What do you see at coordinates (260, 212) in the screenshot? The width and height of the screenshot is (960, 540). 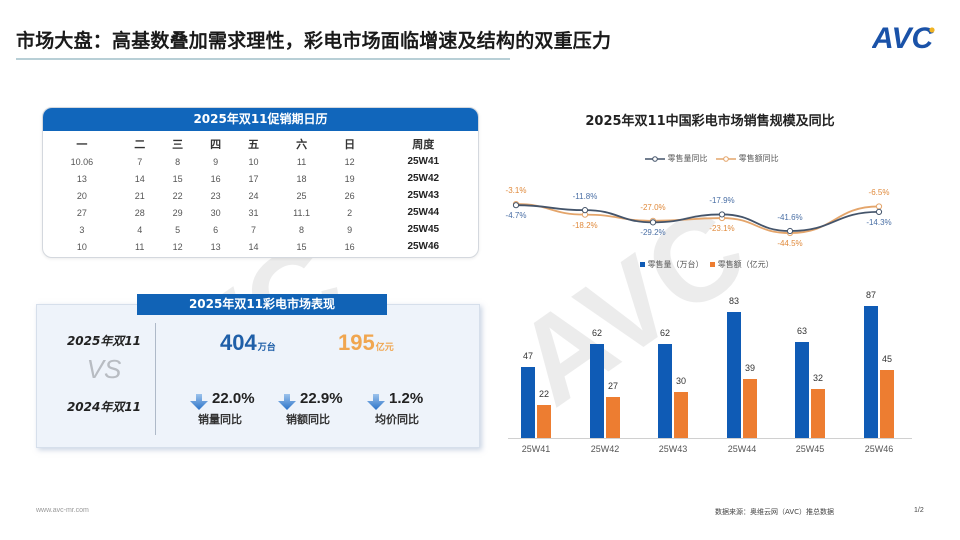 I see `calendar-row: 27 28 29 30 31 11.1 2 25W44` at bounding box center [260, 212].